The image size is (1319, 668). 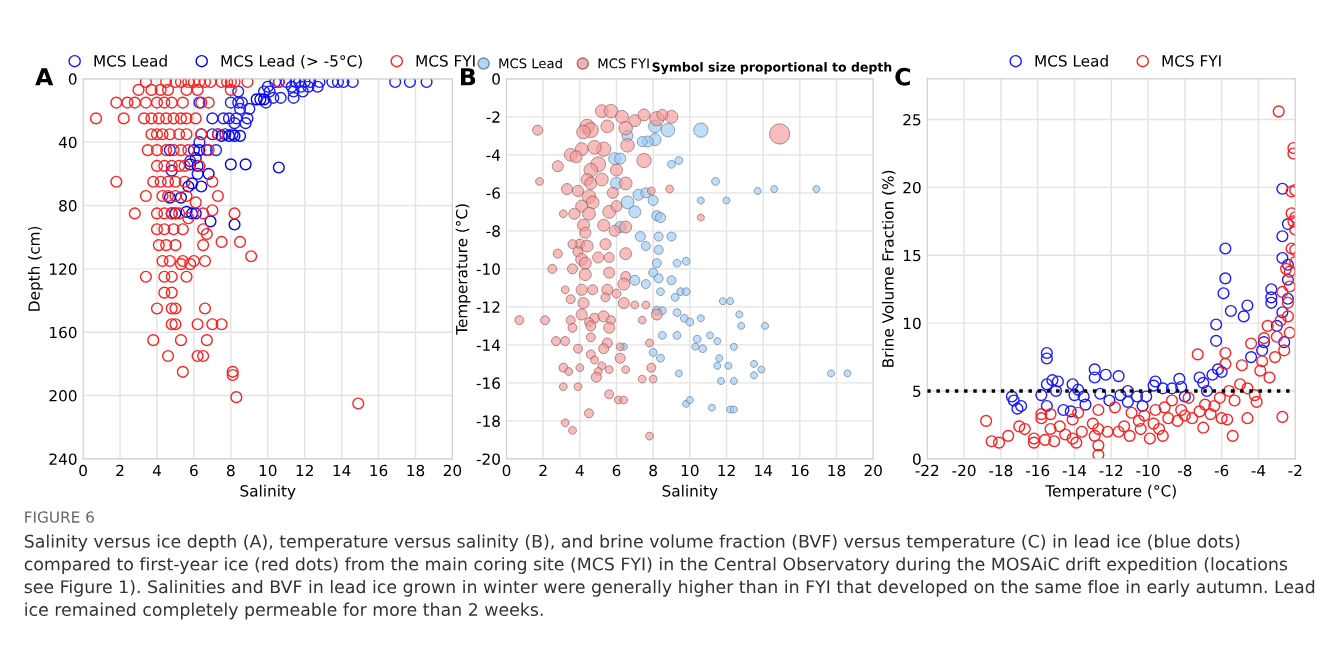 I want to click on x-tick-label: -18, so click(x=1001, y=470).